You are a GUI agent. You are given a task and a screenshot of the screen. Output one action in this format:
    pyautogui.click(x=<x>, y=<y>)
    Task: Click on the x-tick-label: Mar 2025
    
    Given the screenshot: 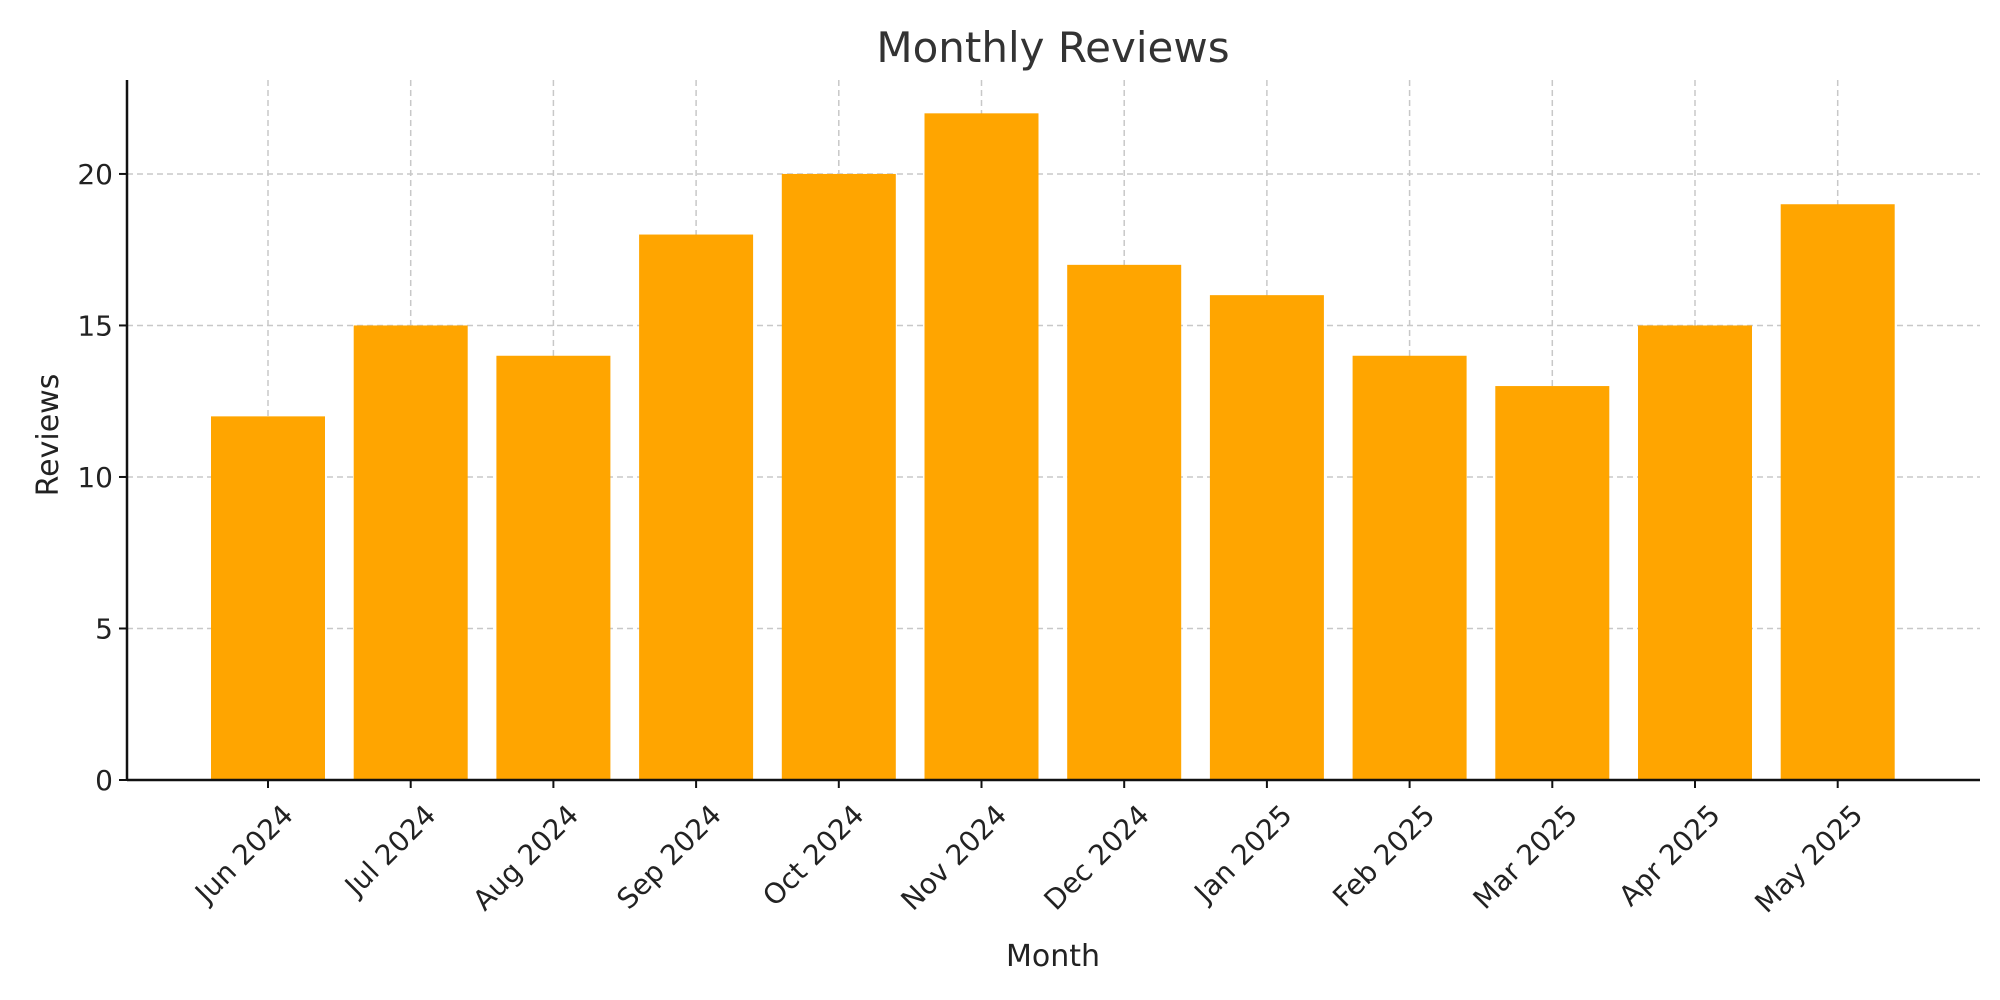 What is the action you would take?
    pyautogui.click(x=1525, y=856)
    